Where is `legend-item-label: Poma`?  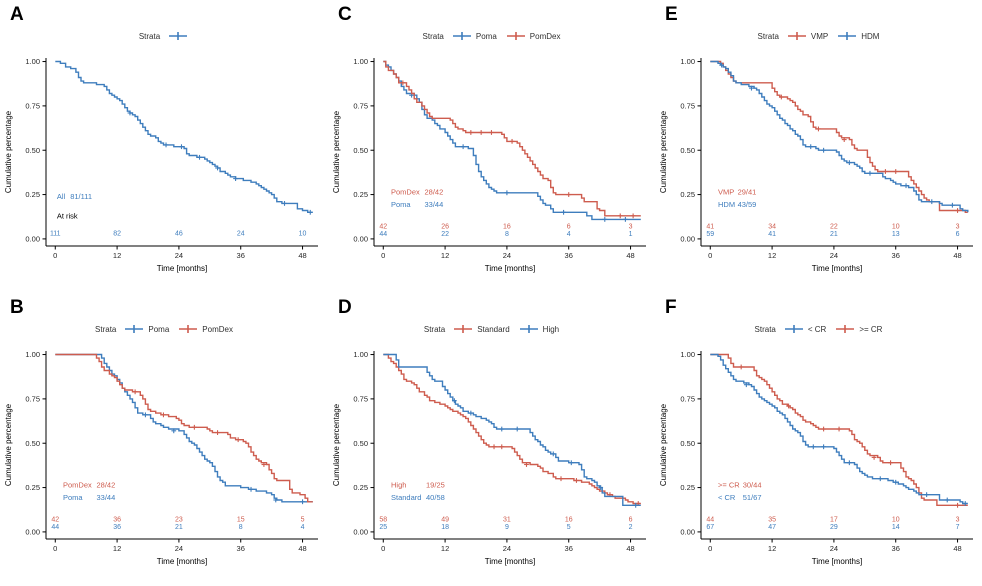
legend-item-label: Poma is located at coordinates (486, 36).